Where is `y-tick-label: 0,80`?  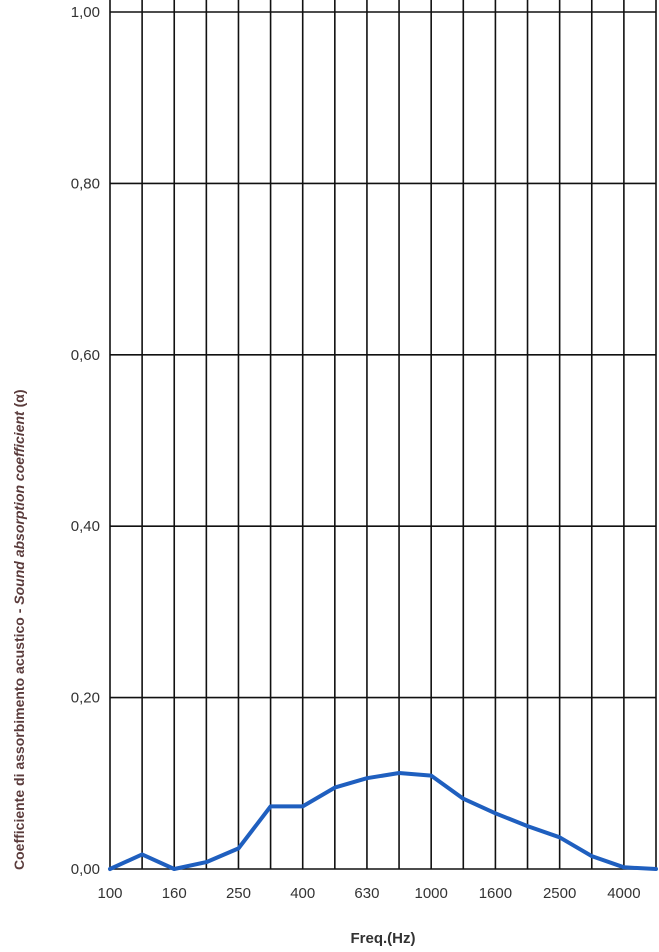 y-tick-label: 0,80 is located at coordinates (85, 183).